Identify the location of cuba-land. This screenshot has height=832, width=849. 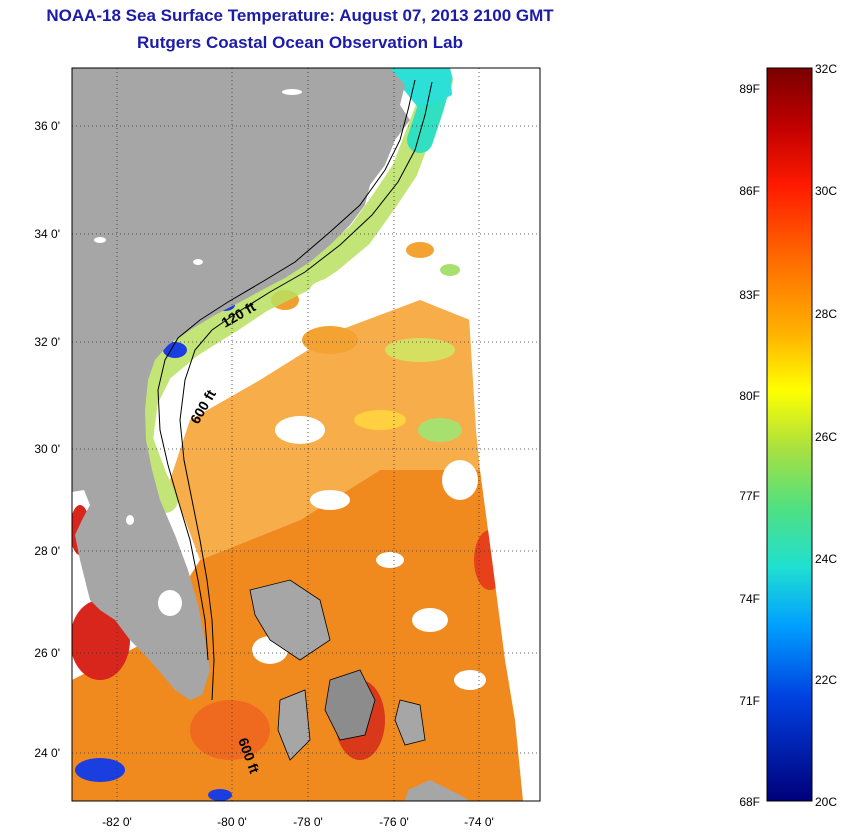
(437, 790).